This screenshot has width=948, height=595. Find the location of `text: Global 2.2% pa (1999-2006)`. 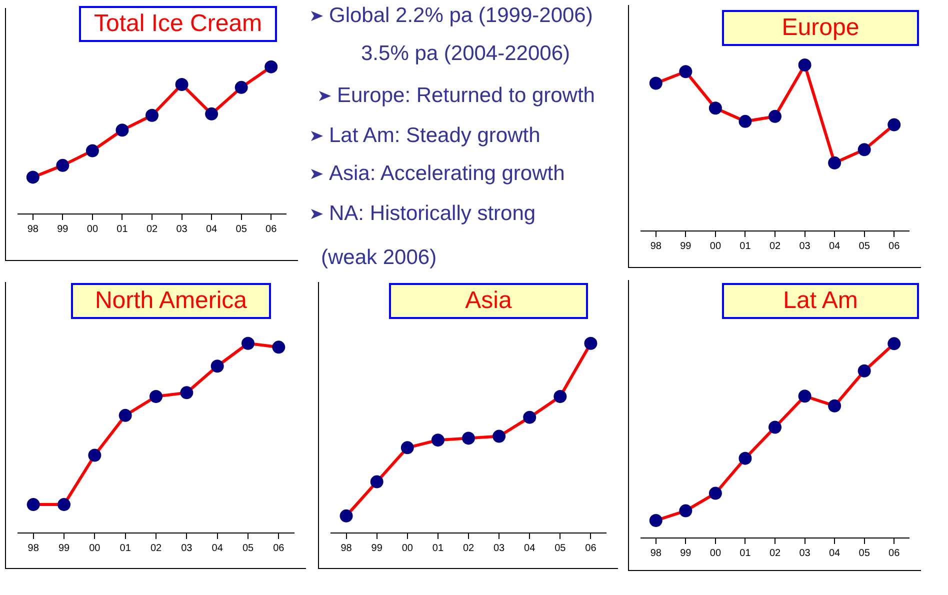

text: Global 2.2% pa (1999-2006) is located at coordinates (461, 15).